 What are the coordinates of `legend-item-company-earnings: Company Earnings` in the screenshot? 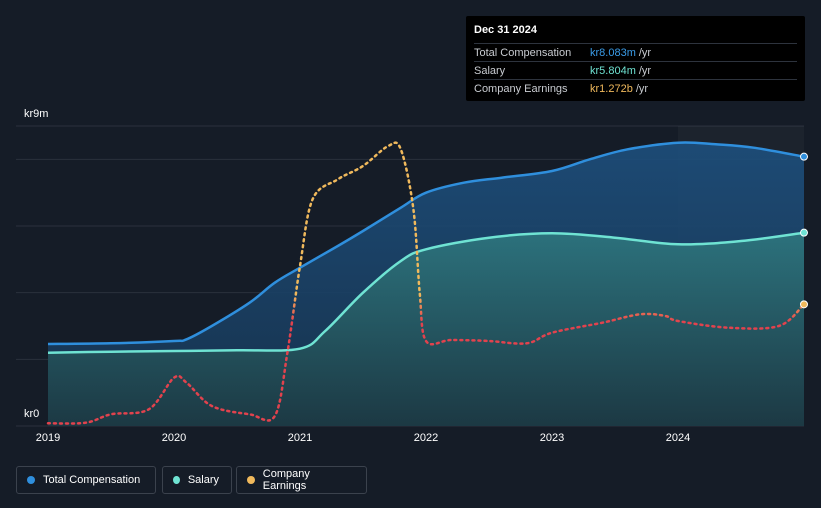 It's located at (301, 480).